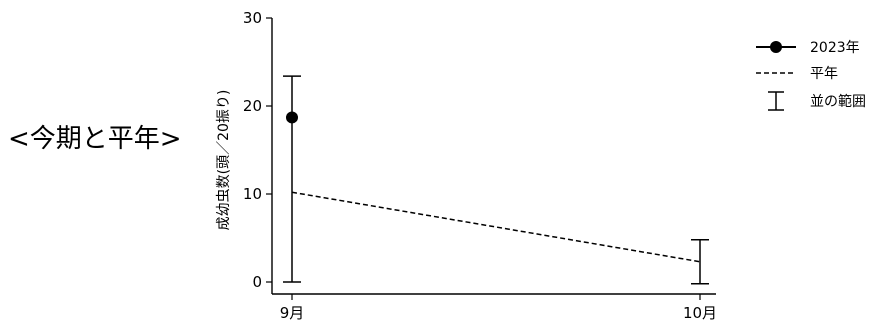  What do you see at coordinates (252, 194) in the screenshot?
I see `y-tick-label: 10` at bounding box center [252, 194].